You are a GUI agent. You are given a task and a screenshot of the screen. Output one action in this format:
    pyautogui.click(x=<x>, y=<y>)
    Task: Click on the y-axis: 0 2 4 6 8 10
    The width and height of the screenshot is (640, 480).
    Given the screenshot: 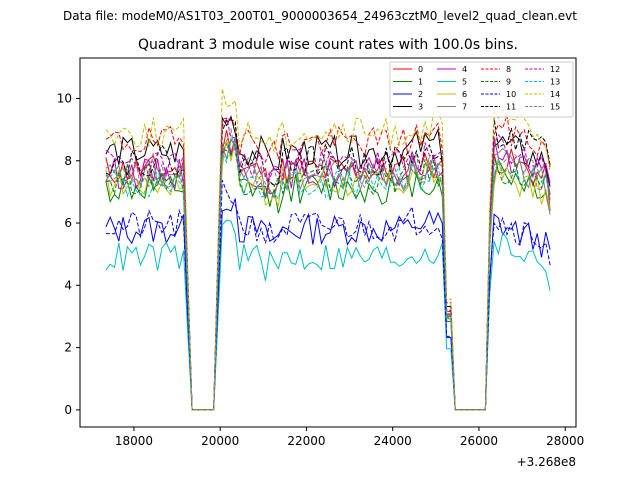 What is the action you would take?
    pyautogui.click(x=68, y=254)
    